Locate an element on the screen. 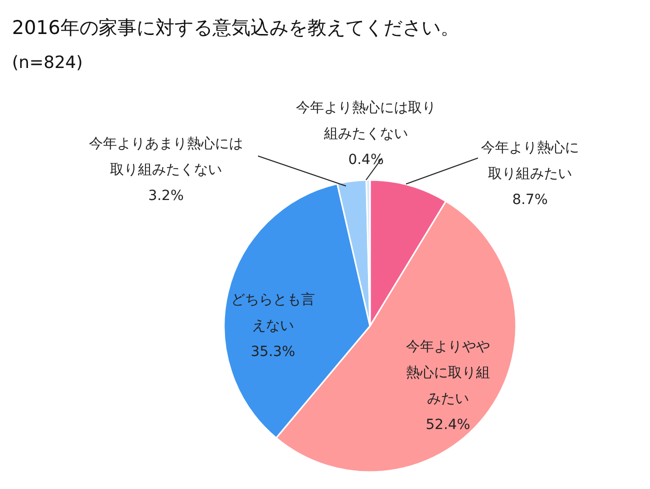 The width and height of the screenshot is (650, 489). data-label: 35.3% is located at coordinates (273, 352).